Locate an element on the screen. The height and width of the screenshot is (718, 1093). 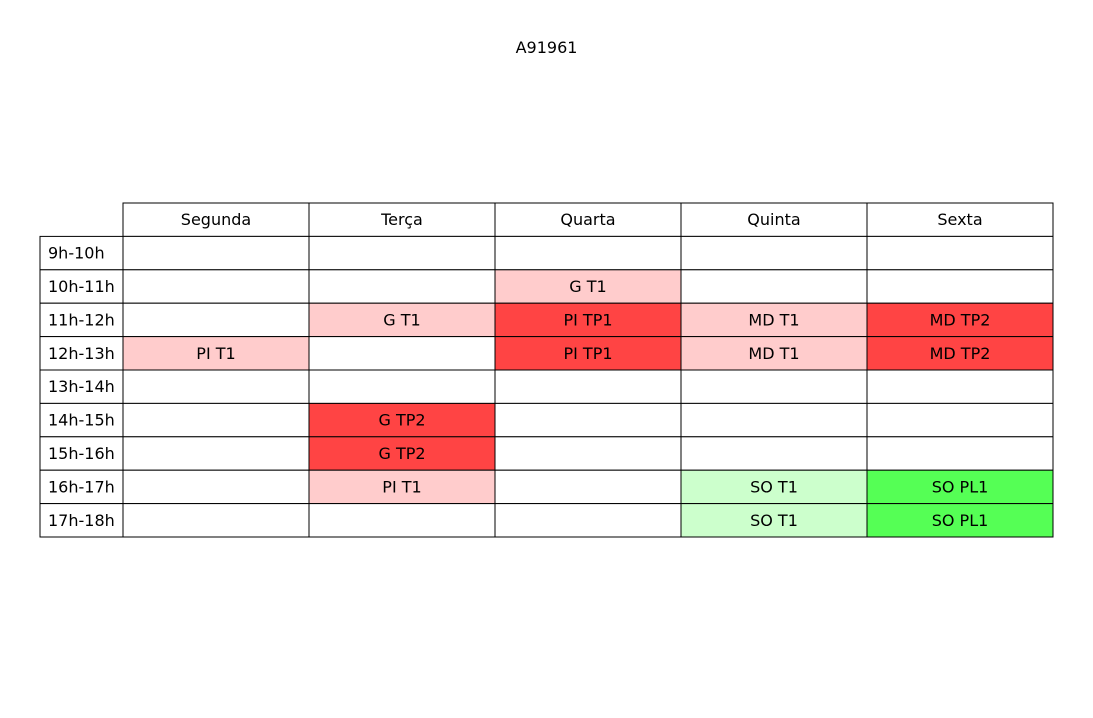
row-label: 16h-17h is located at coordinates (81, 486).